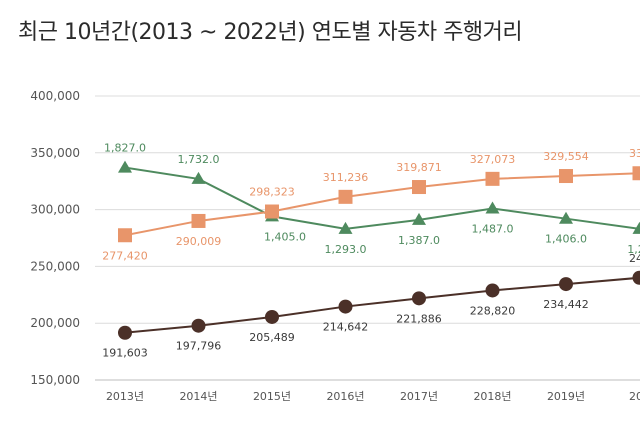 The width and height of the screenshot is (640, 427). What do you see at coordinates (198, 396) in the screenshot?
I see `x-tick-label: 2014년` at bounding box center [198, 396].